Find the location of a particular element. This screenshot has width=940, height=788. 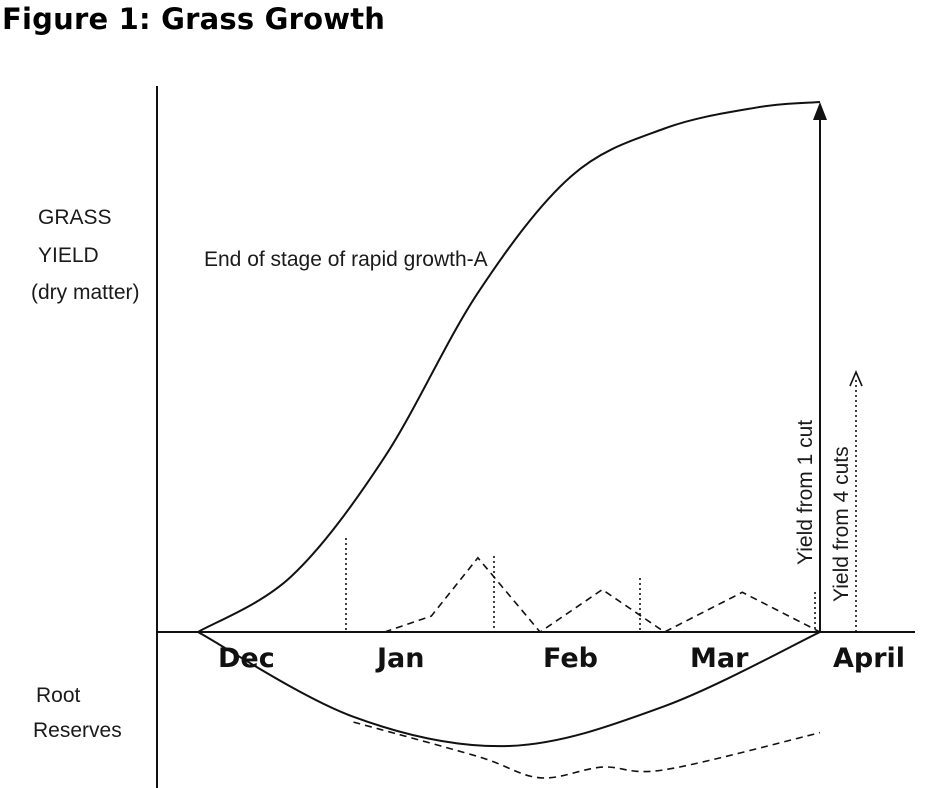

month-label-feb: Feb is located at coordinates (570, 658).